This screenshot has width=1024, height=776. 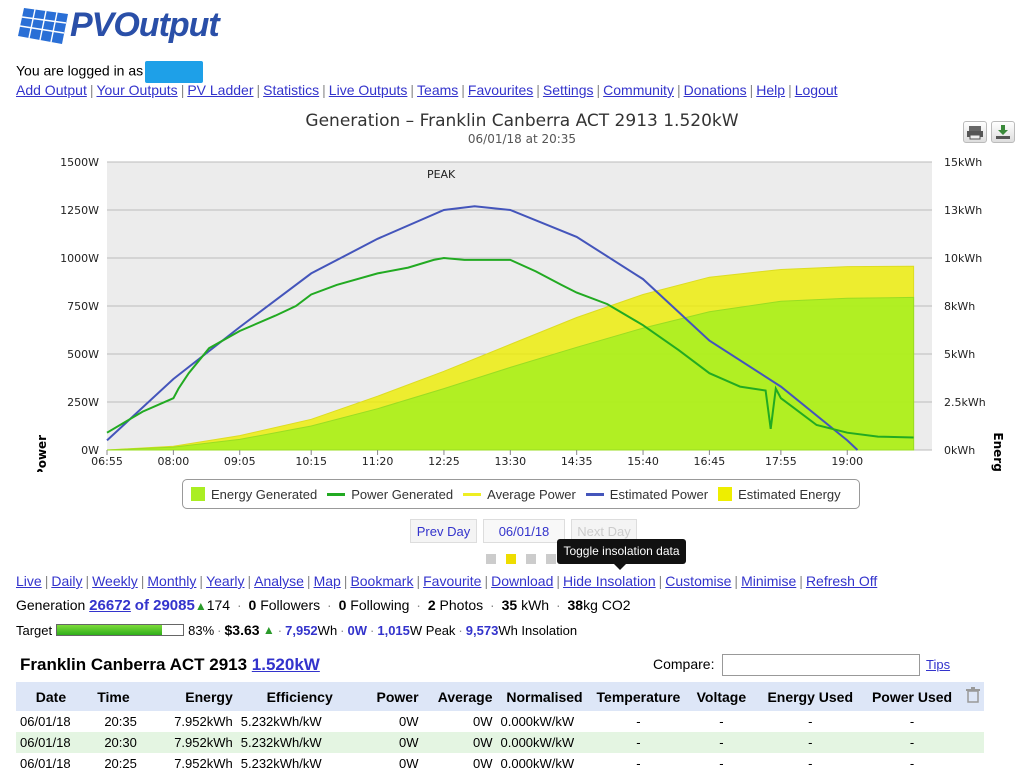 I want to click on left-tick-label: 0W, so click(x=90, y=450).